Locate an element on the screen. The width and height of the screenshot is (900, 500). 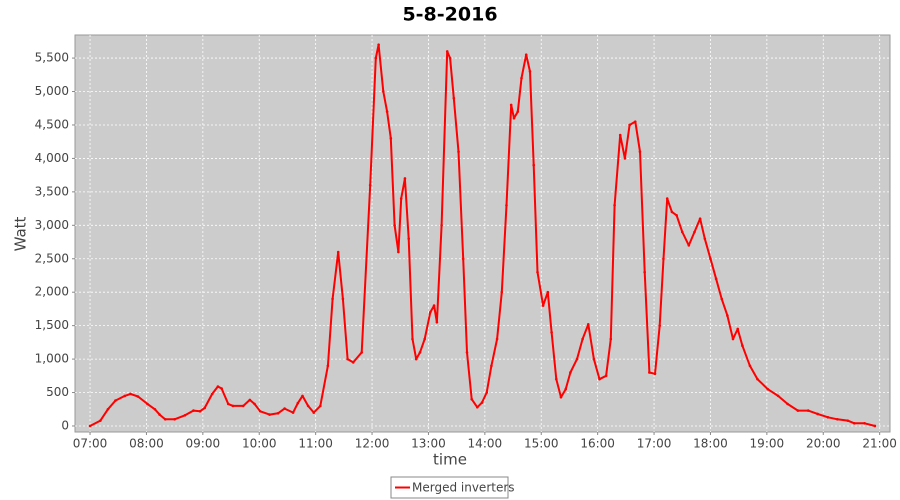
x-tick-label: 15:00 is located at coordinates (541, 444).